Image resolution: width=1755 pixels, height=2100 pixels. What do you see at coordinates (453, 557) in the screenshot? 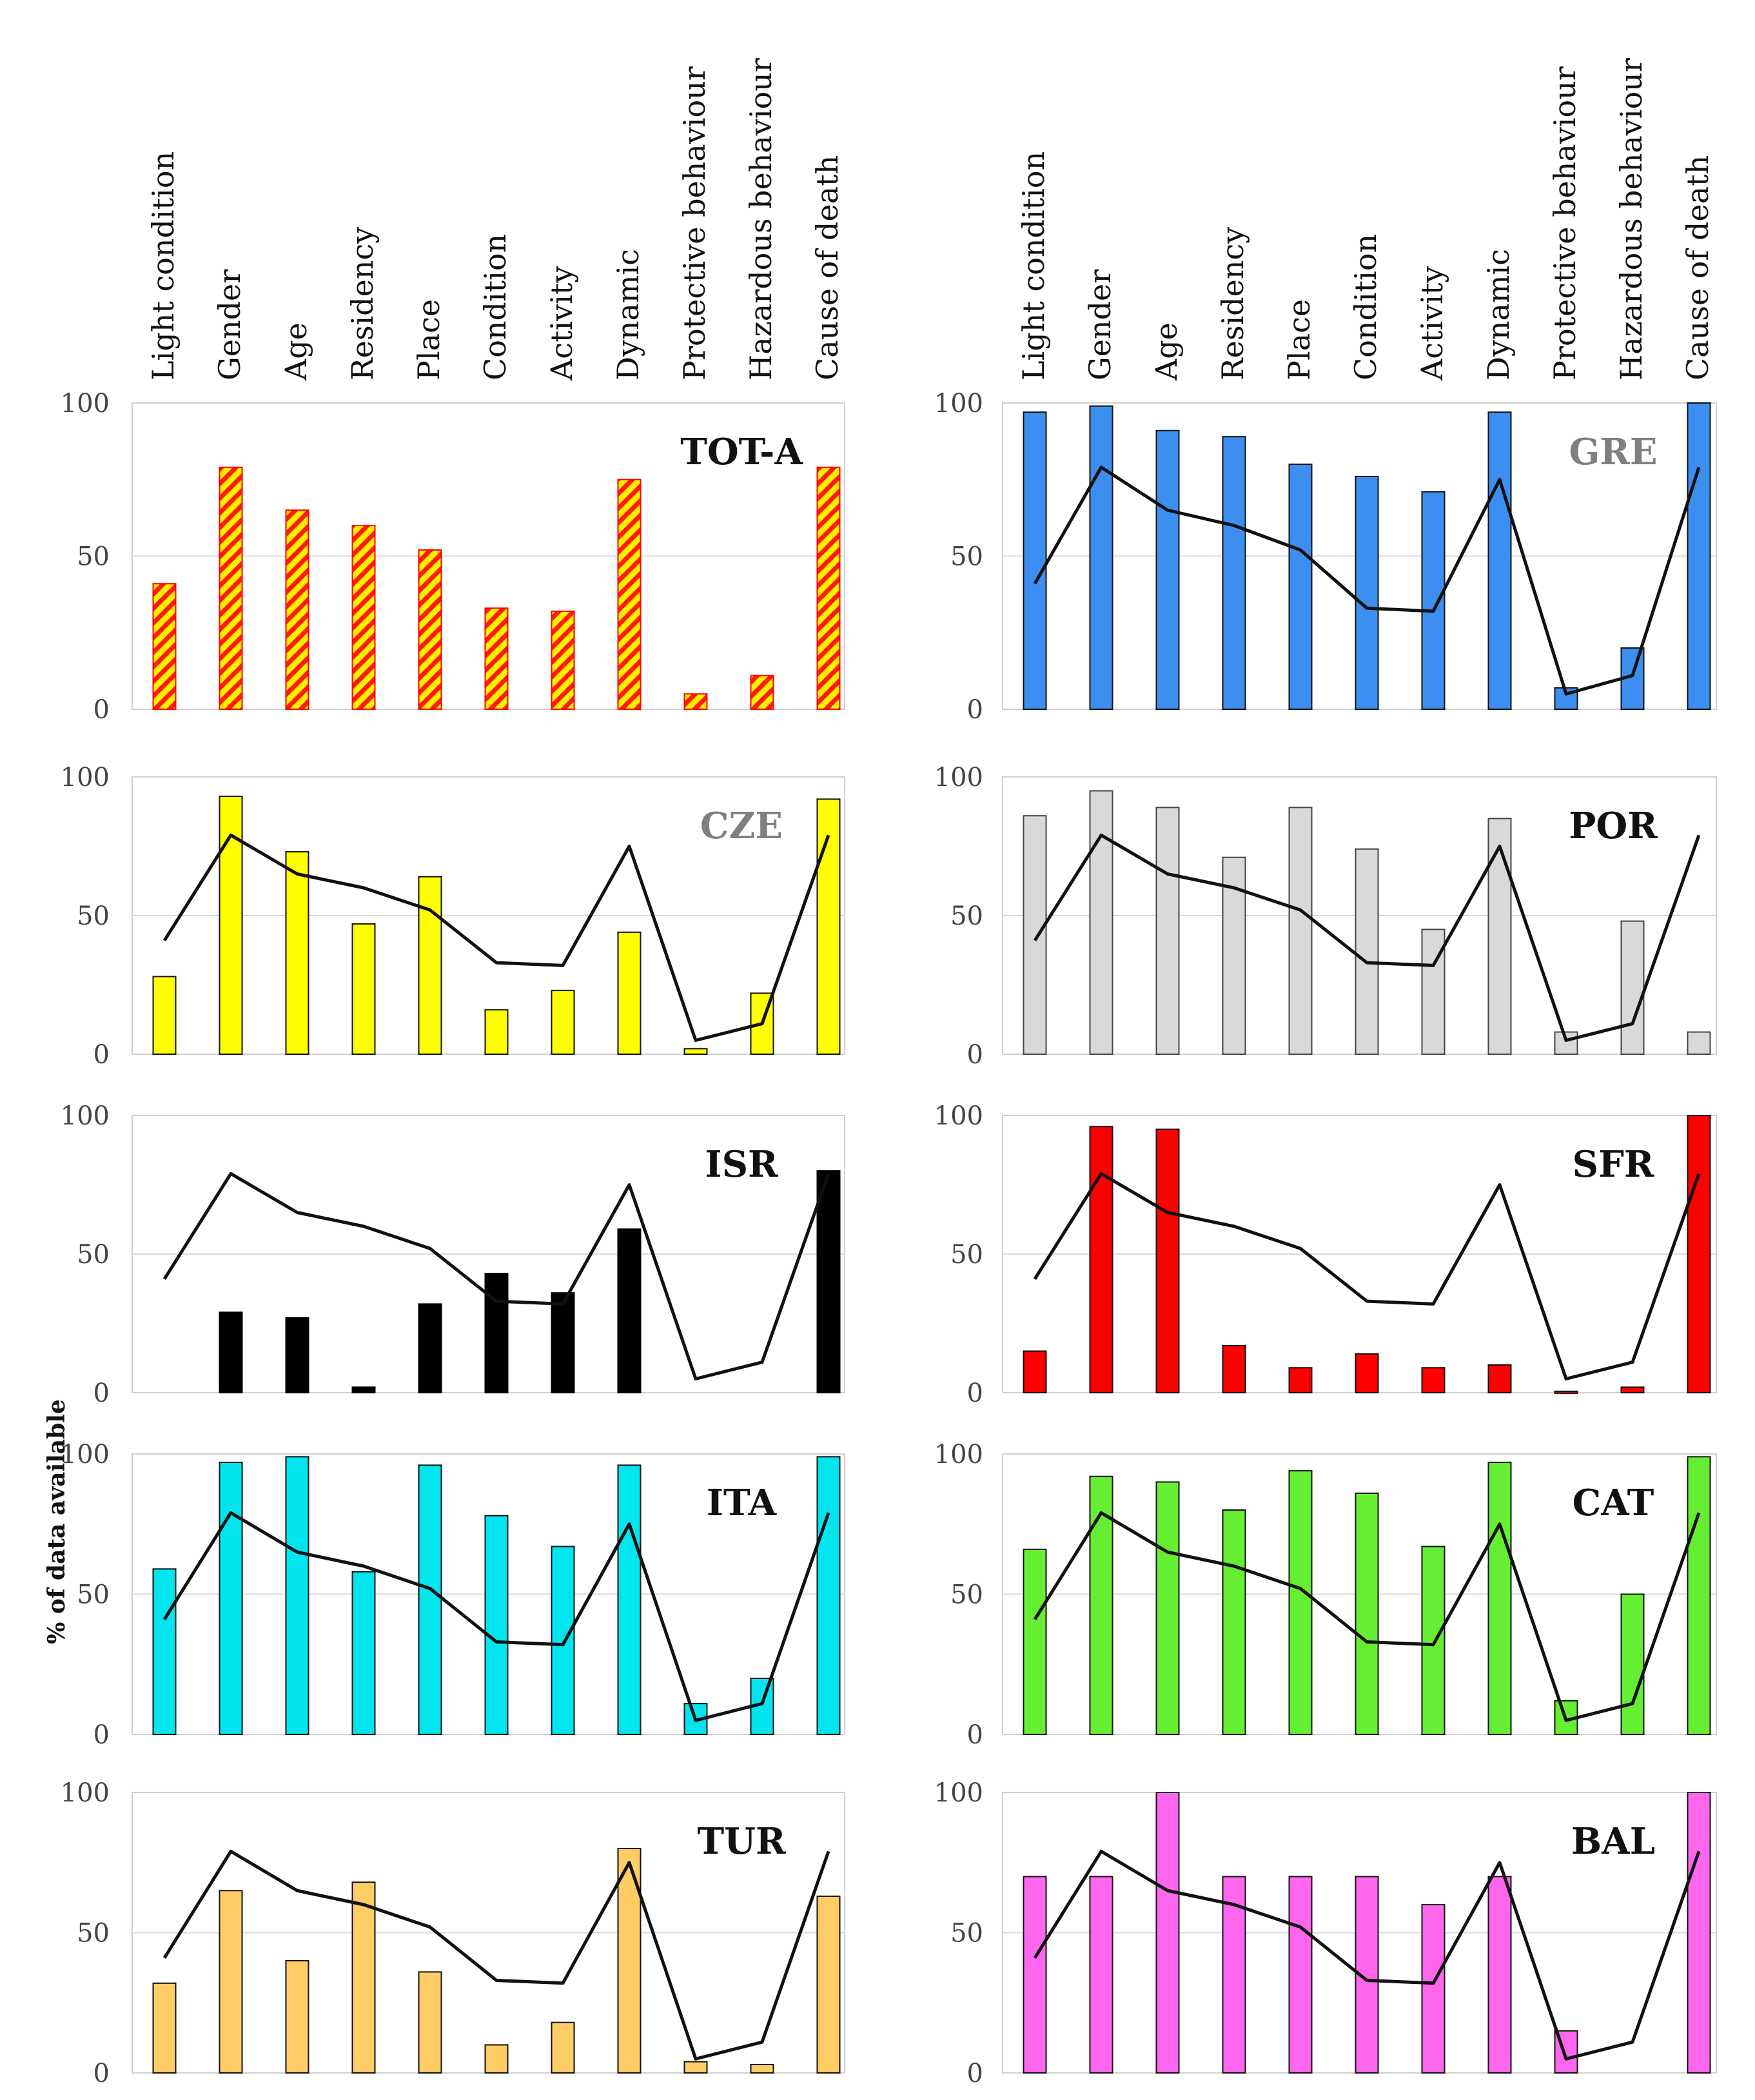
I see `chart-panel-tot-a: 0 50 100 TOT-A` at bounding box center [453, 557].